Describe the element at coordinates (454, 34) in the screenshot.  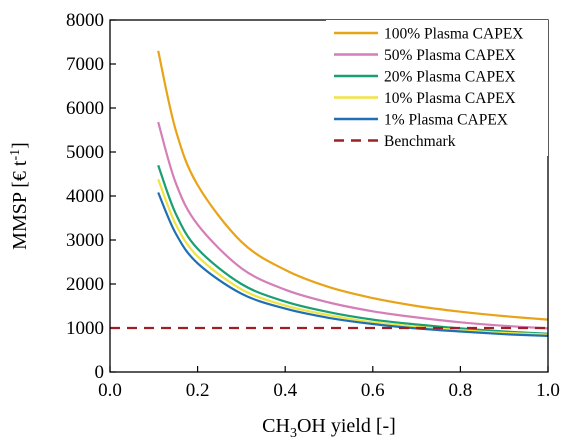
I see `legend-label: 100% Plasma CAPEX` at that location.